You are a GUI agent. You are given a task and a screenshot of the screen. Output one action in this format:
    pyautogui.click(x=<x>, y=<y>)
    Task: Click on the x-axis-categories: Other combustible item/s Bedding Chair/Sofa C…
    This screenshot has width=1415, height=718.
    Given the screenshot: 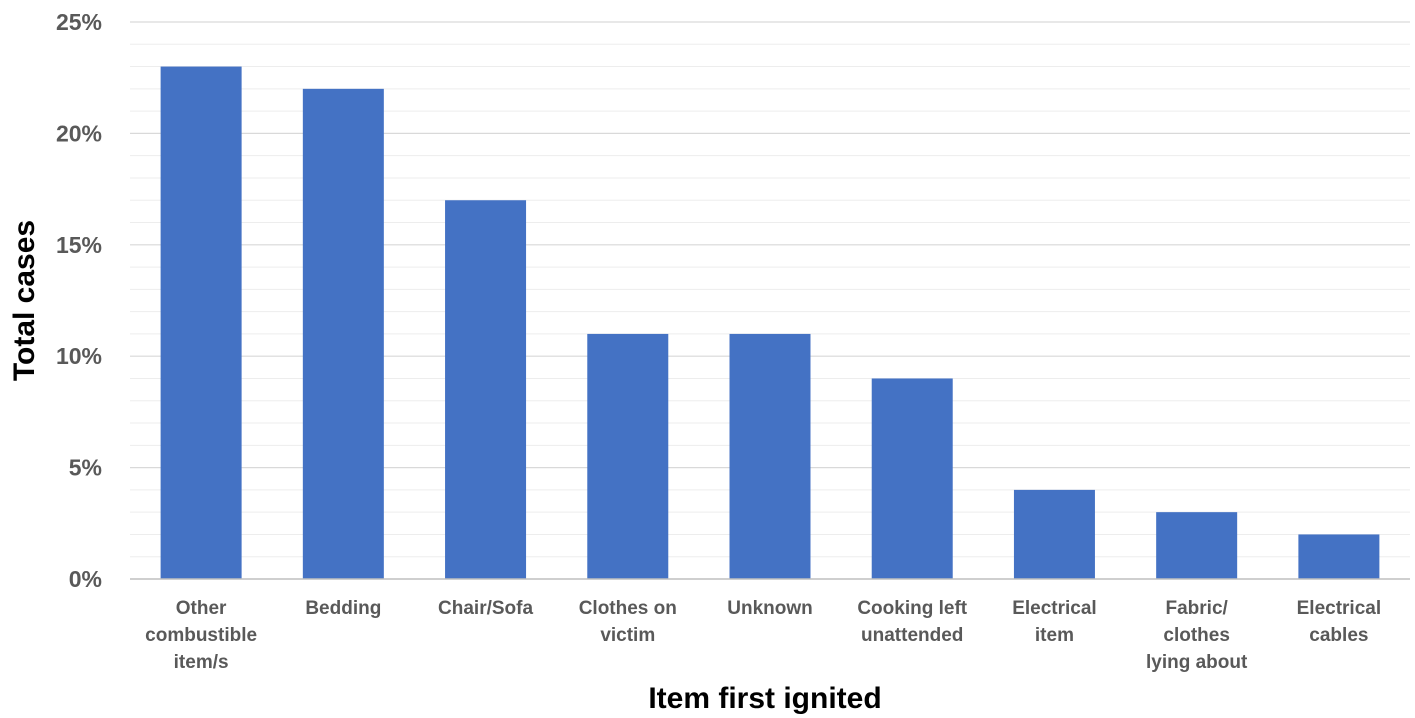 What is the action you would take?
    pyautogui.click(x=763, y=635)
    